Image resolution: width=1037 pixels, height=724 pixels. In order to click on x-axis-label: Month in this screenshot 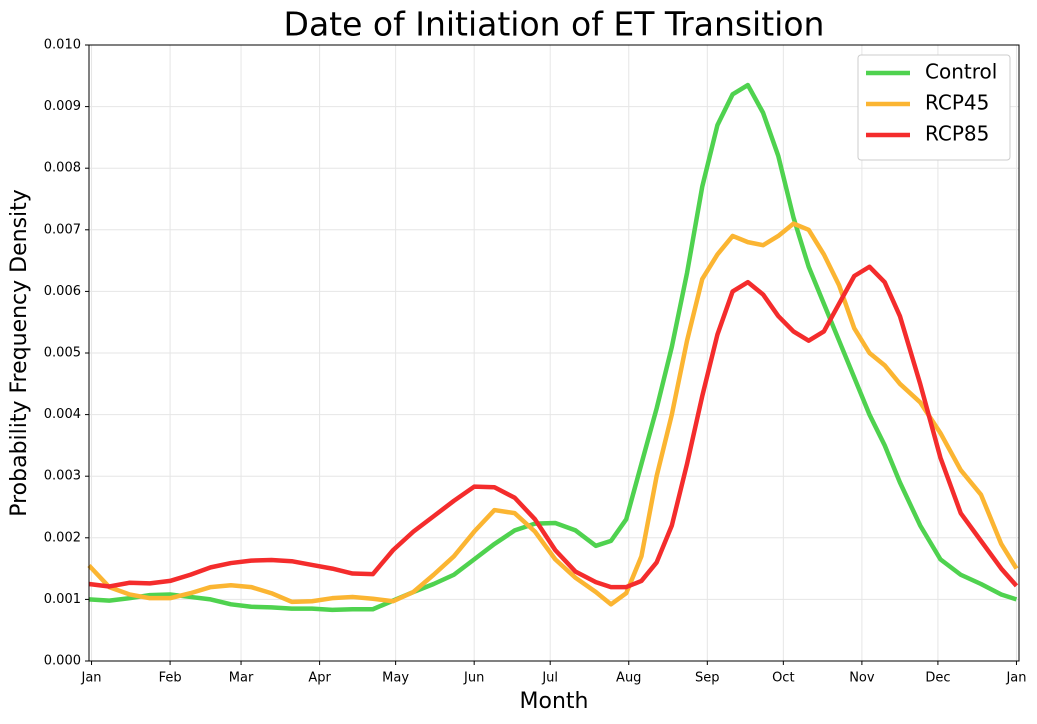, I will do `click(554, 701)`.